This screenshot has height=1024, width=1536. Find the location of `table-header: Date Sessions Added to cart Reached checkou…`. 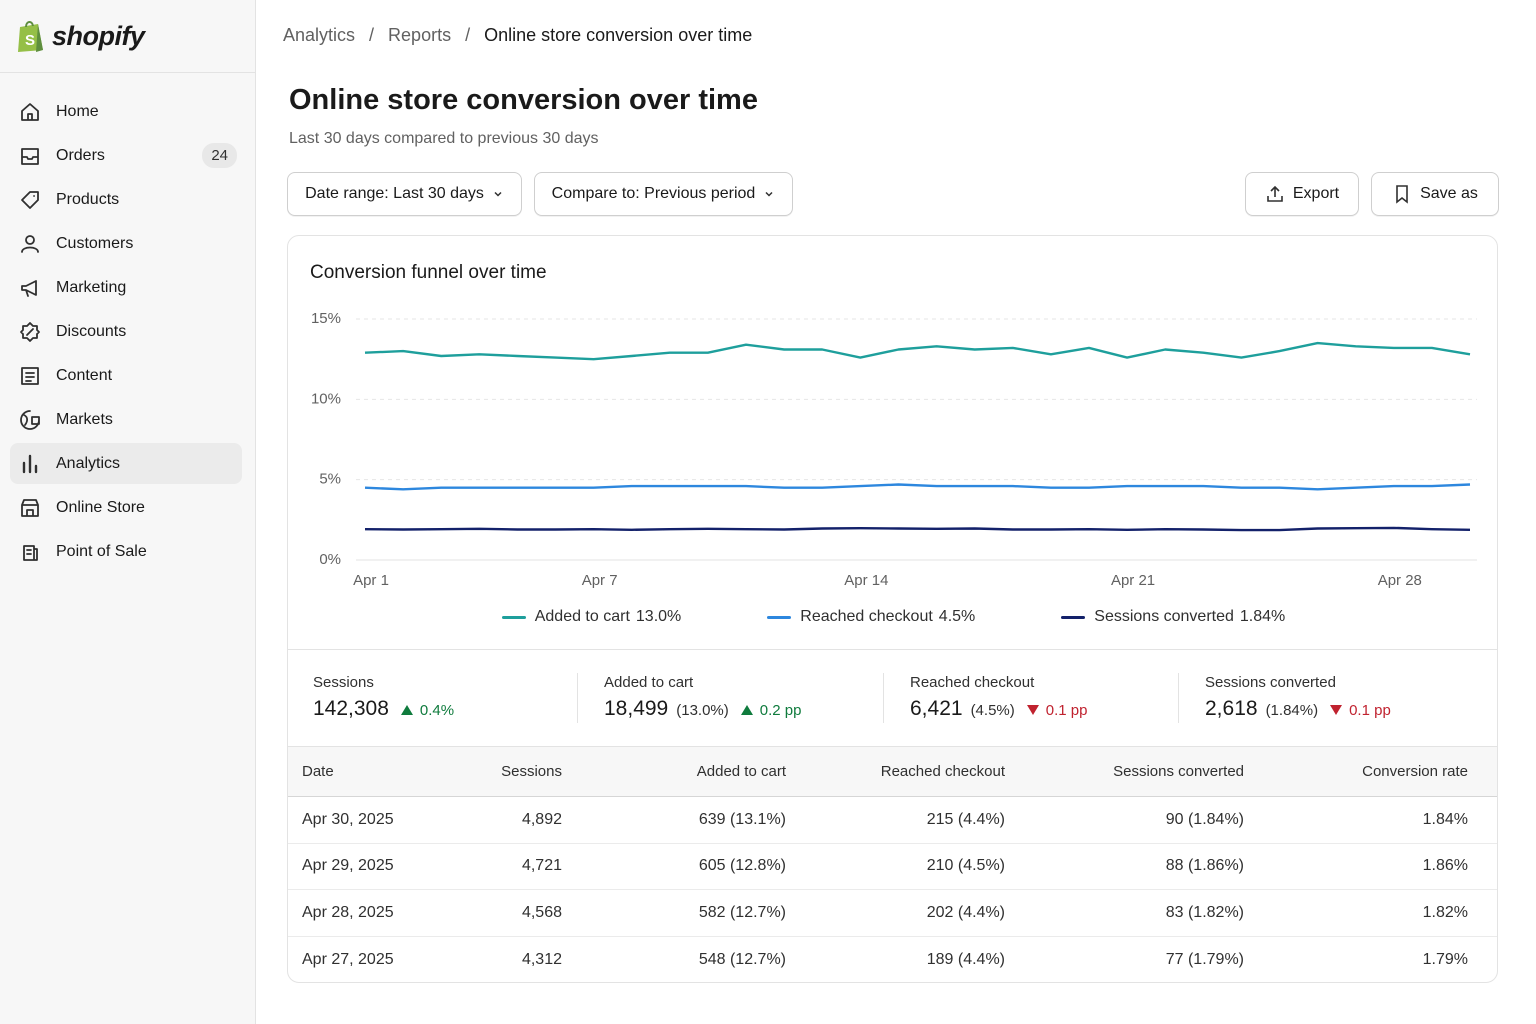

table-header: Date Sessions Added to cart Reached checkou… is located at coordinates (892, 771).